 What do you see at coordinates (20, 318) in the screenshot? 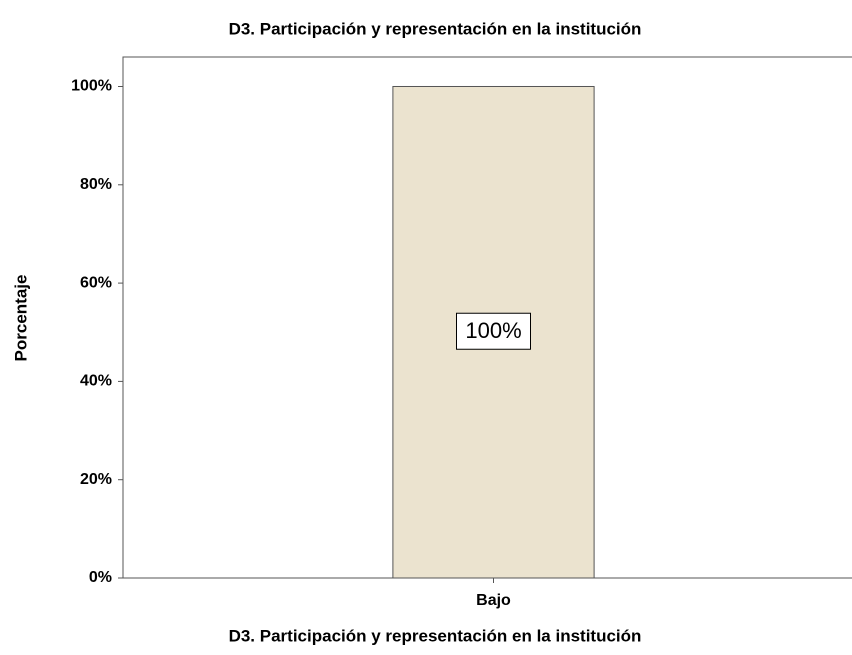
I see `y-axis-title: Porcentaje` at bounding box center [20, 318].